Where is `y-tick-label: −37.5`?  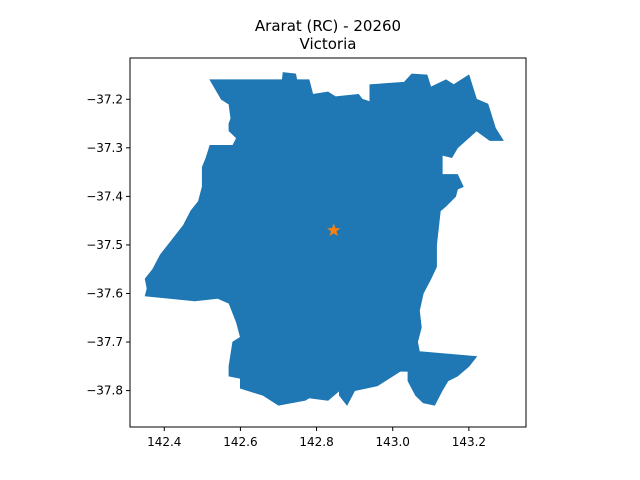
y-tick-label: −37.5 is located at coordinates (104, 245).